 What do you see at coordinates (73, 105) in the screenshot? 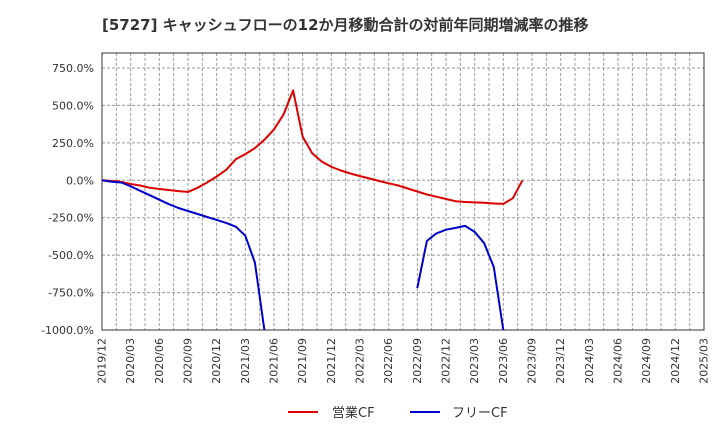
I see `y-tick-label: 500.0%` at bounding box center [73, 105].